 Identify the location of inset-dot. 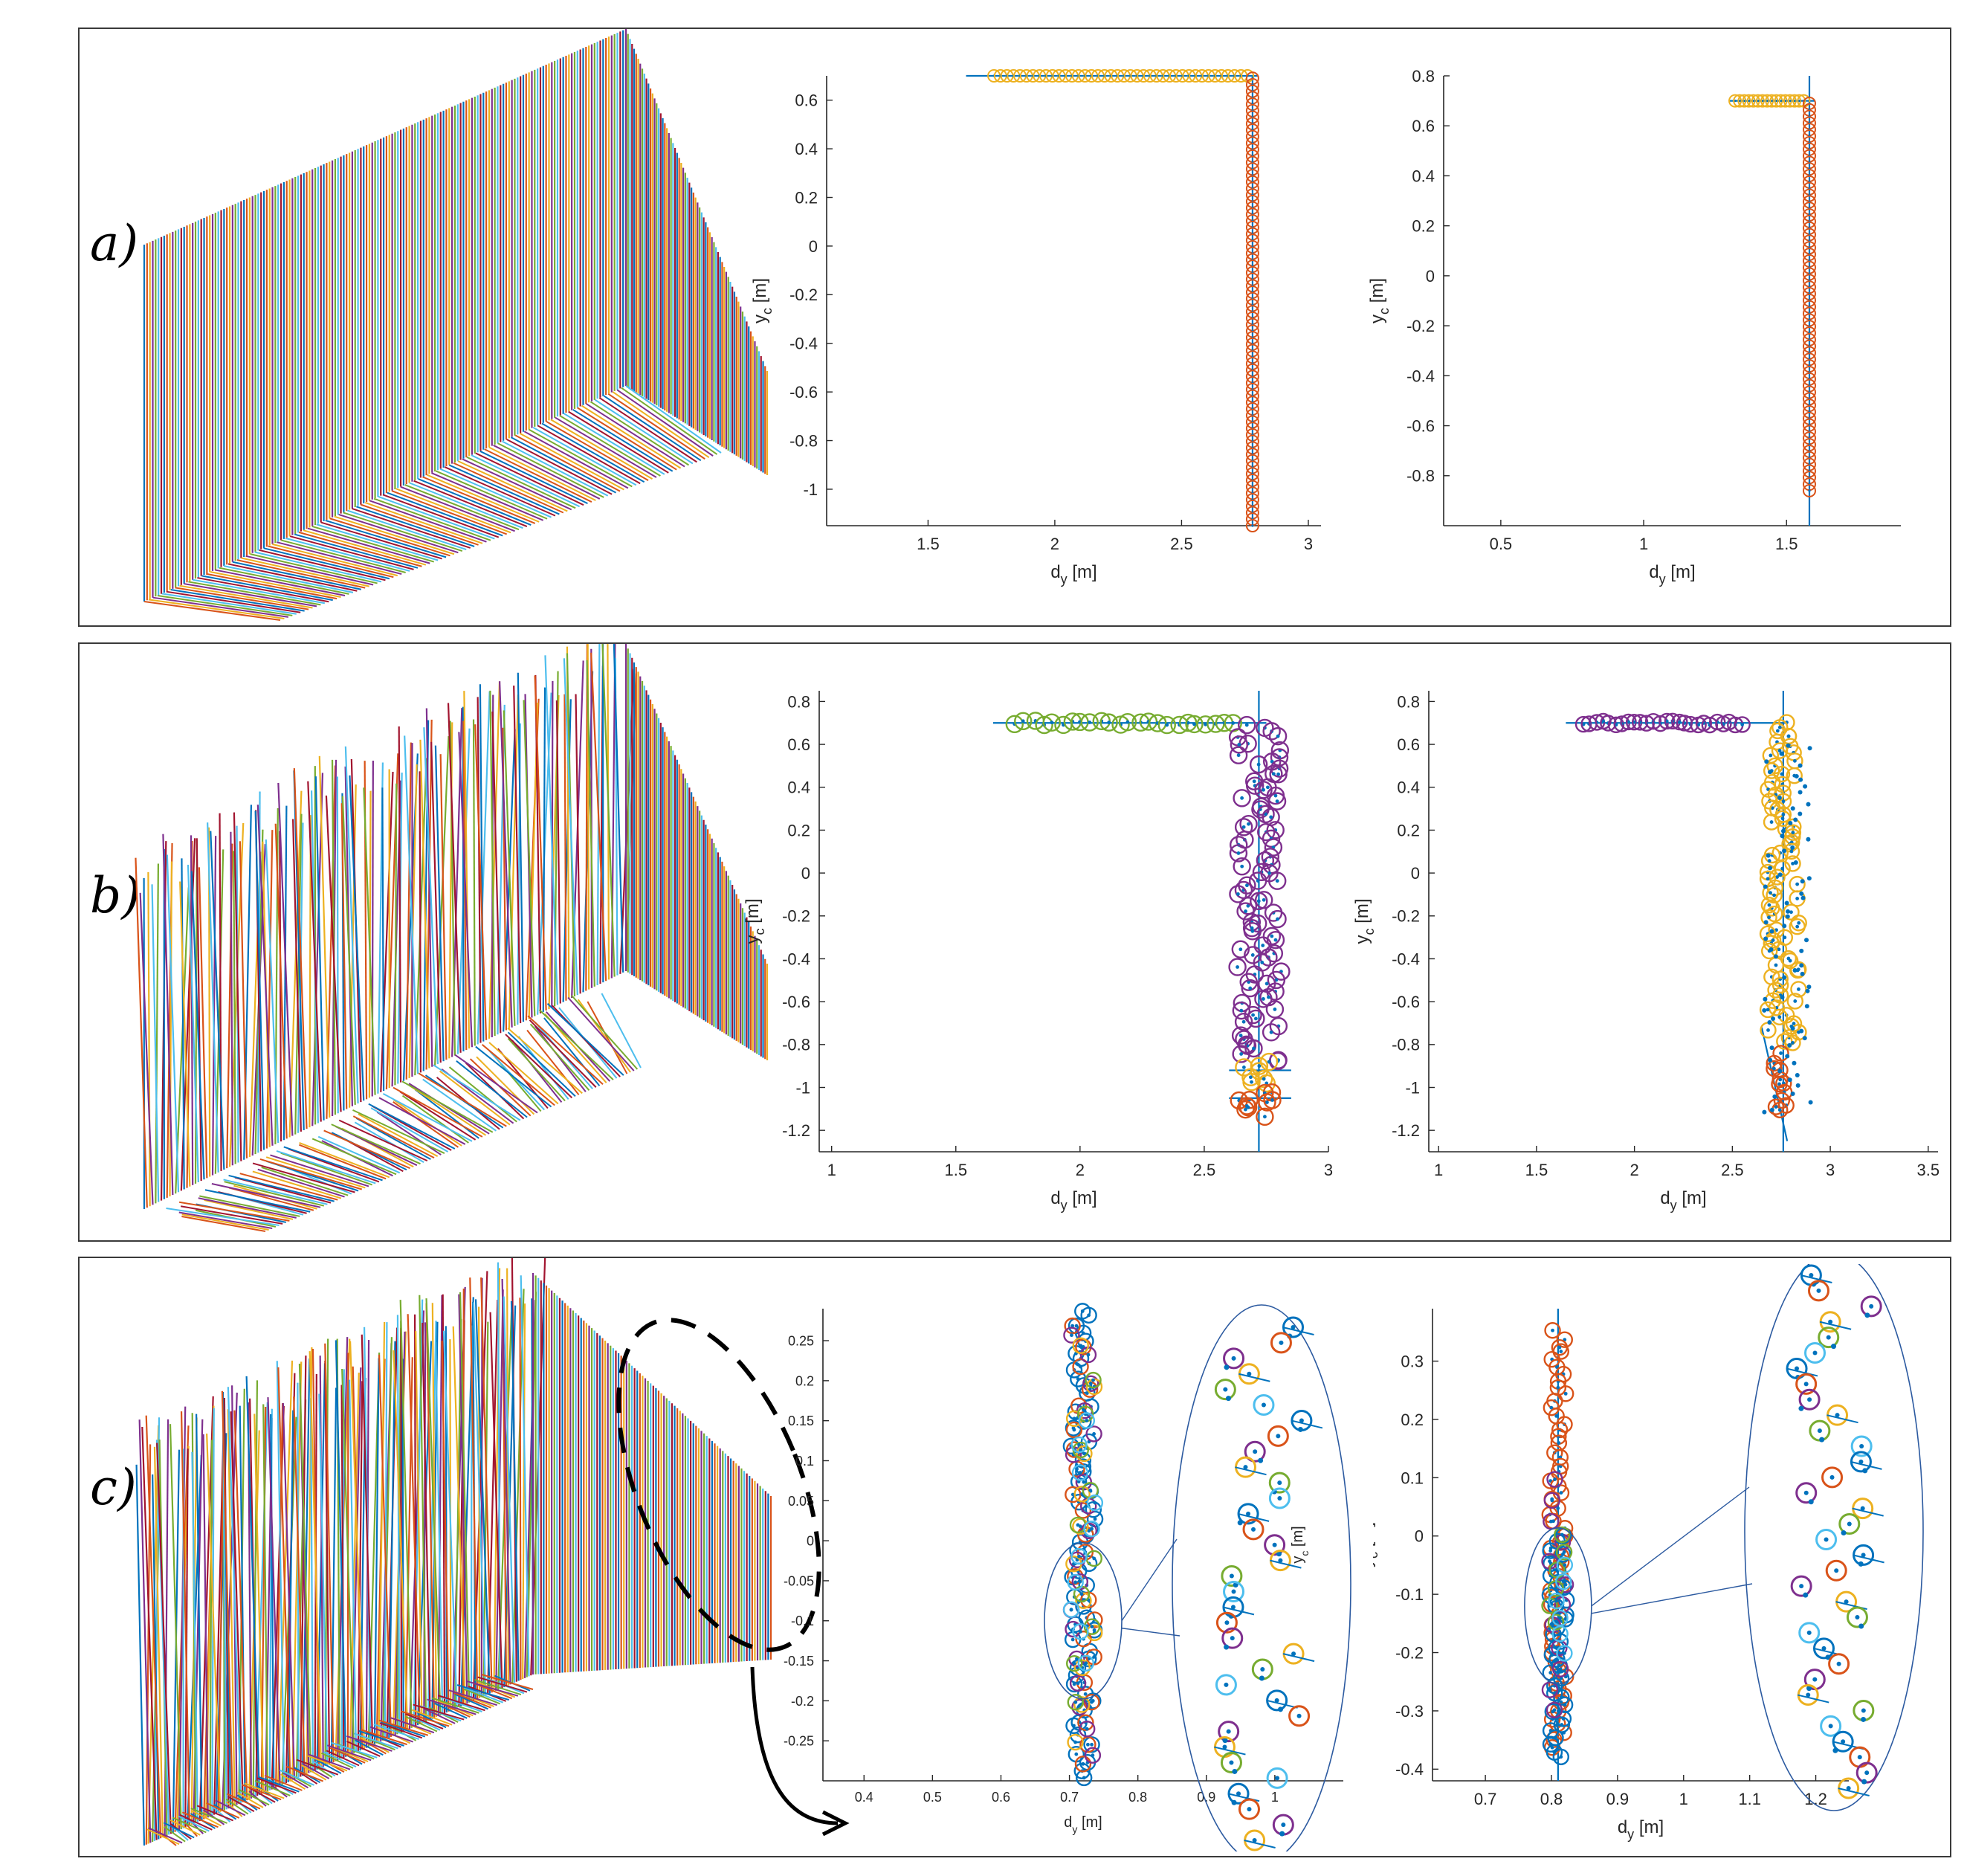
(1844, 1533).